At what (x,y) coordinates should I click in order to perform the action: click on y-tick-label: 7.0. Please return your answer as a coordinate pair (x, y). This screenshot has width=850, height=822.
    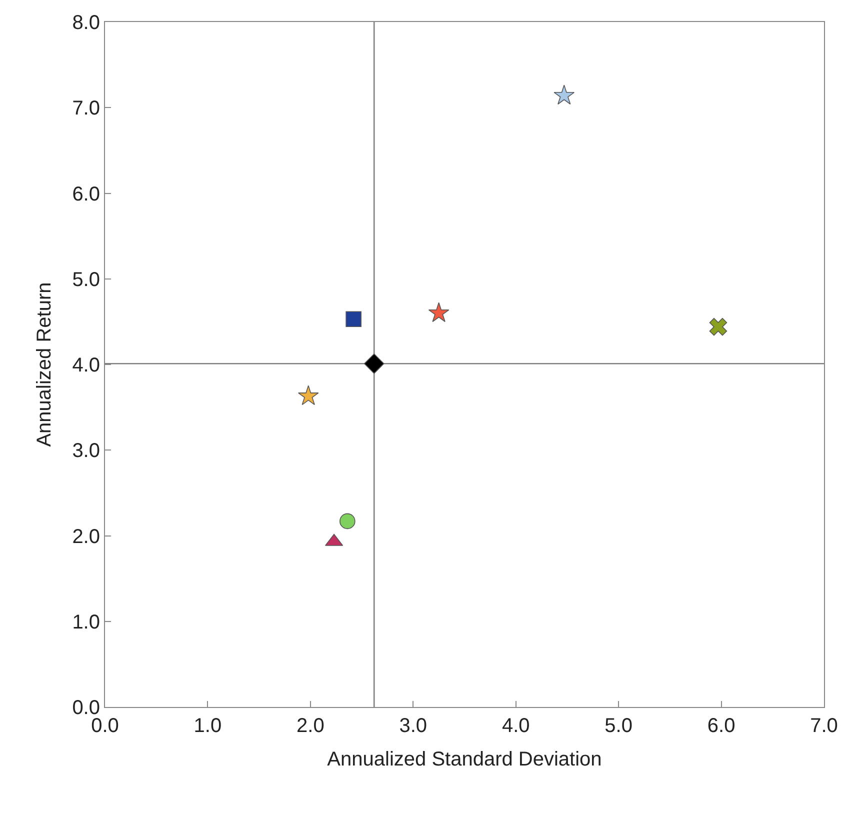
    Looking at the image, I should click on (86, 109).